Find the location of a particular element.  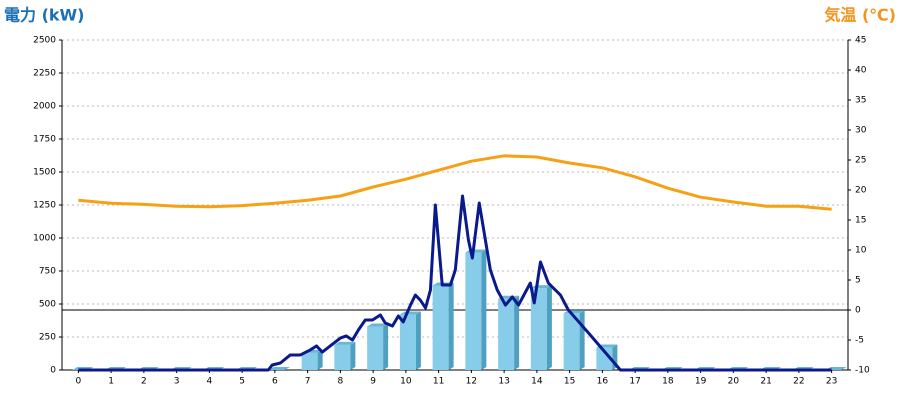

y2-tick-label: 5 is located at coordinates (858, 281).